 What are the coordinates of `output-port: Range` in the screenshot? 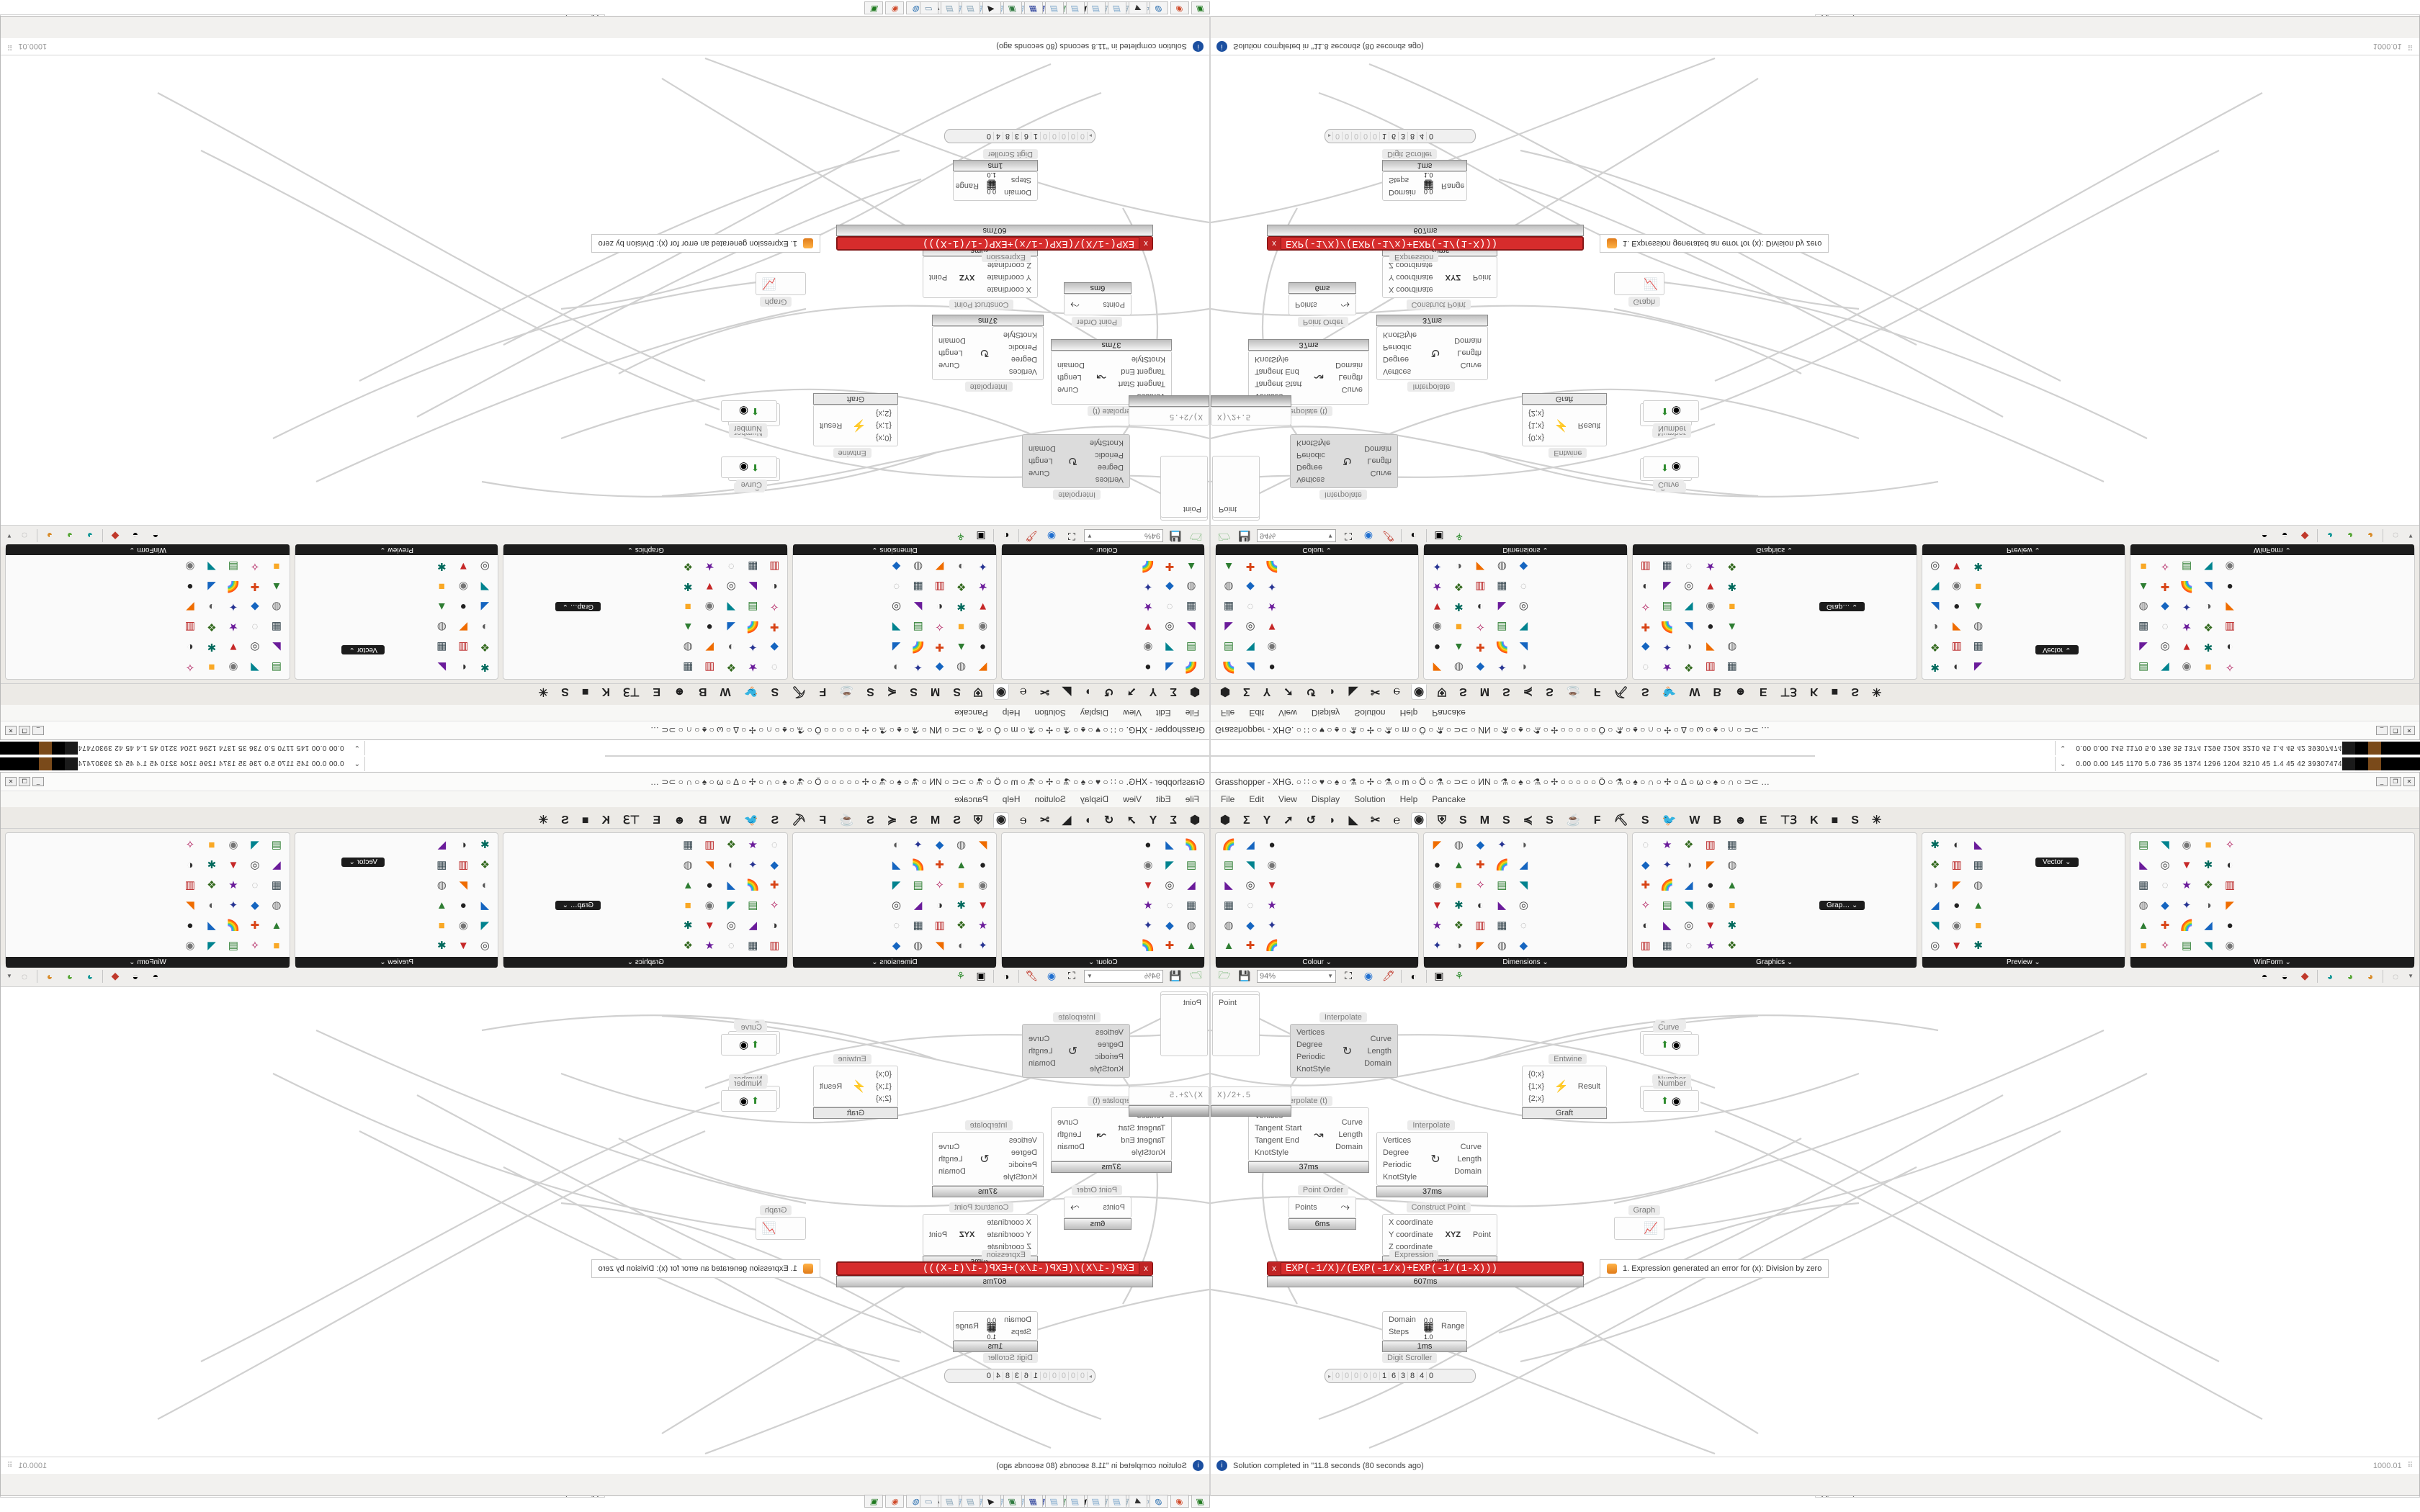 It's located at (1453, 186).